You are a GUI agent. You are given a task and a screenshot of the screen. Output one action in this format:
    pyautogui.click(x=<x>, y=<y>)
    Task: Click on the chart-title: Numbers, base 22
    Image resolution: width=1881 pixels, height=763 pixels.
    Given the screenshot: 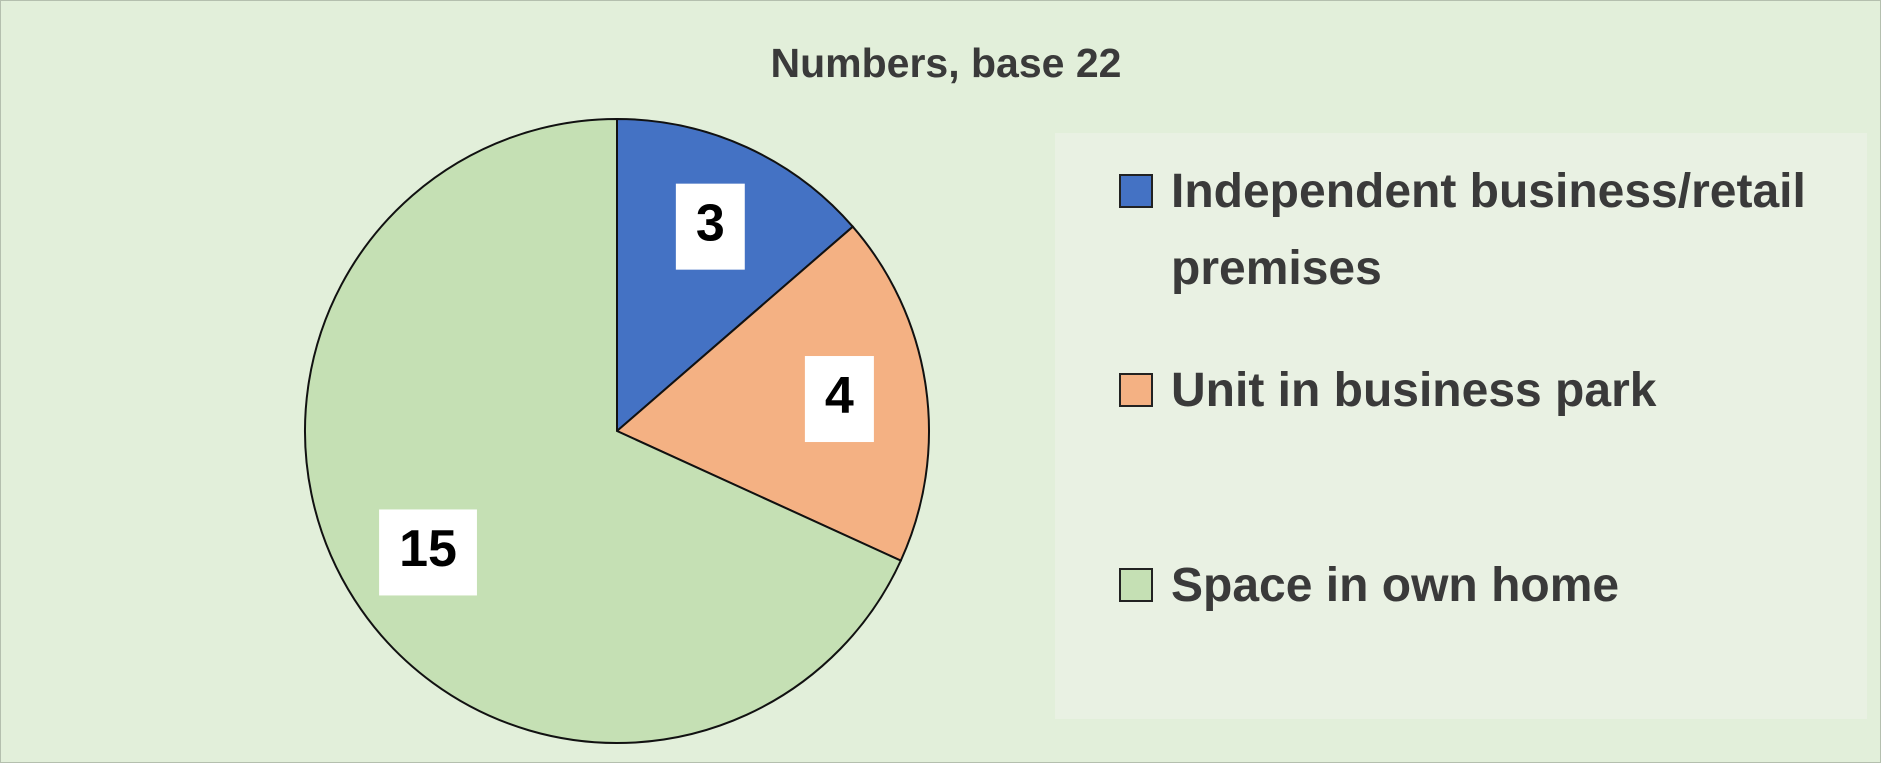 What is the action you would take?
    pyautogui.click(x=946, y=63)
    